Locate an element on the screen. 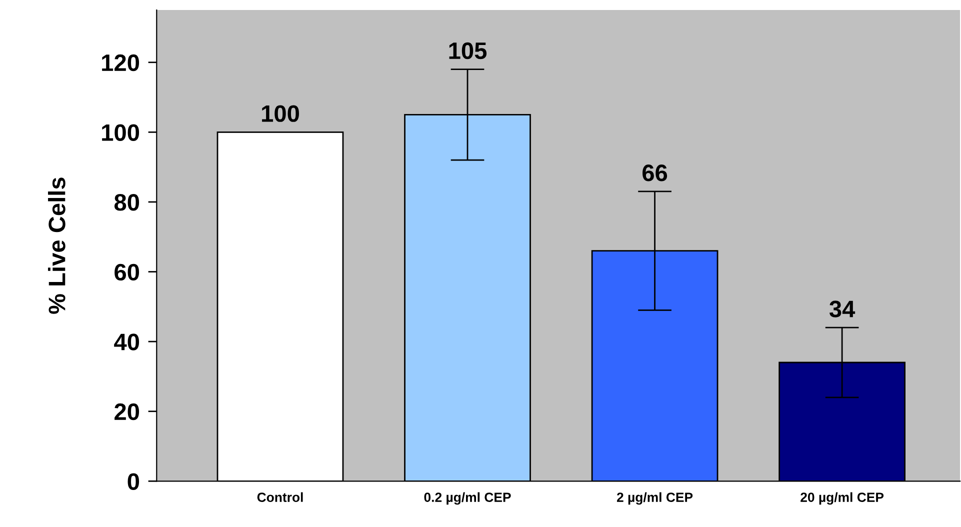 The height and width of the screenshot is (527, 961). data-label: 100 is located at coordinates (280, 113).